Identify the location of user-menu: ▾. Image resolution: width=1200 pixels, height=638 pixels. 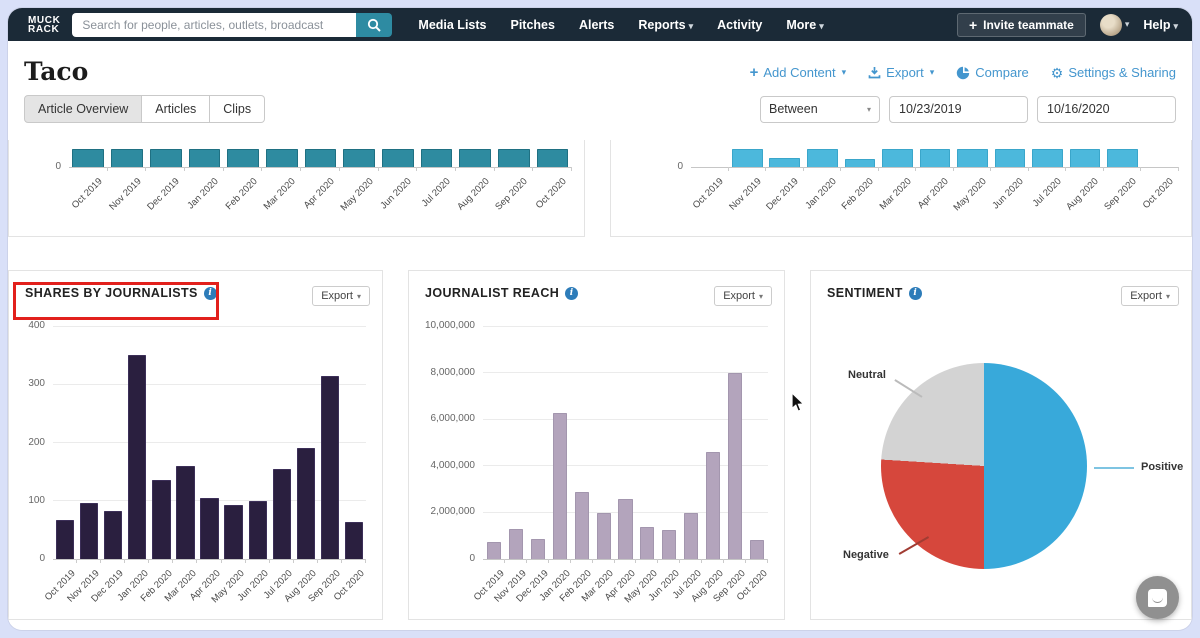
(1114, 24).